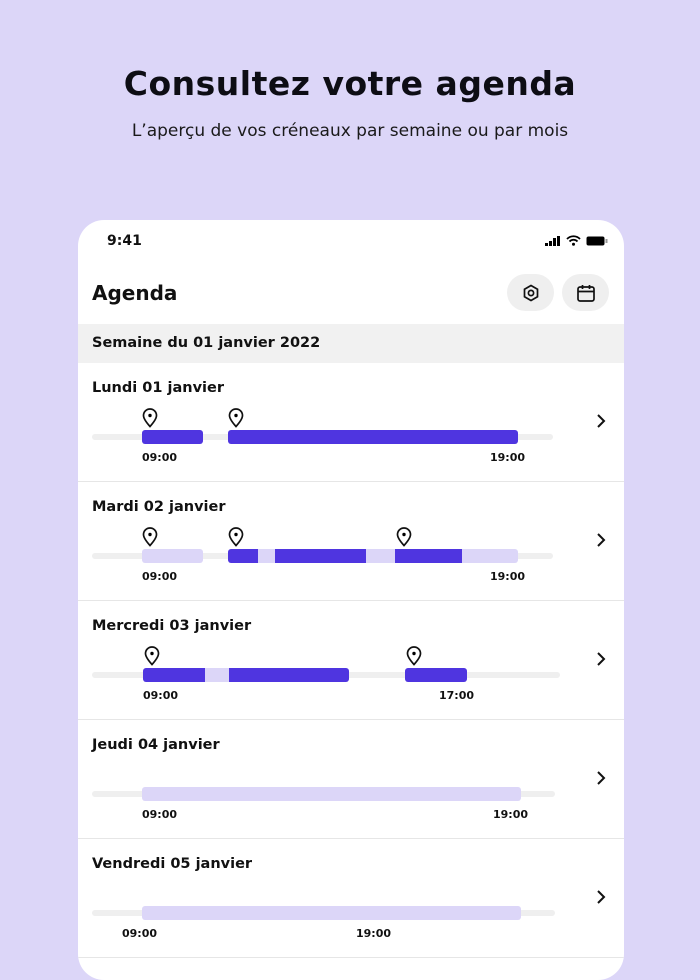 The image size is (700, 980). Describe the element at coordinates (597, 240) in the screenshot. I see `battery-icon` at that location.